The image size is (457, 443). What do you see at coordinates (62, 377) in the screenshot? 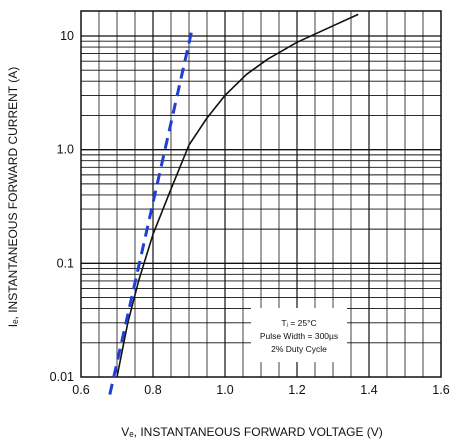
I see `y-tick-label: 0.01` at bounding box center [62, 377].